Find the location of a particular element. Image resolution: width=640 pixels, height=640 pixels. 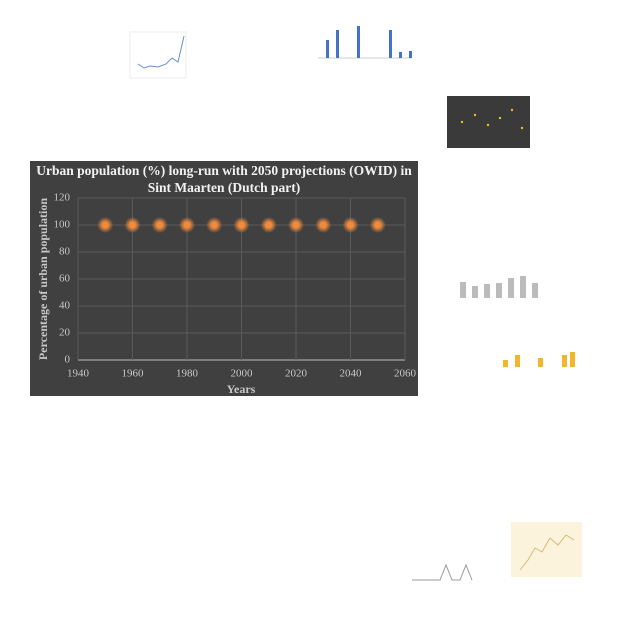

y-tick-label: 100 is located at coordinates (62, 225).